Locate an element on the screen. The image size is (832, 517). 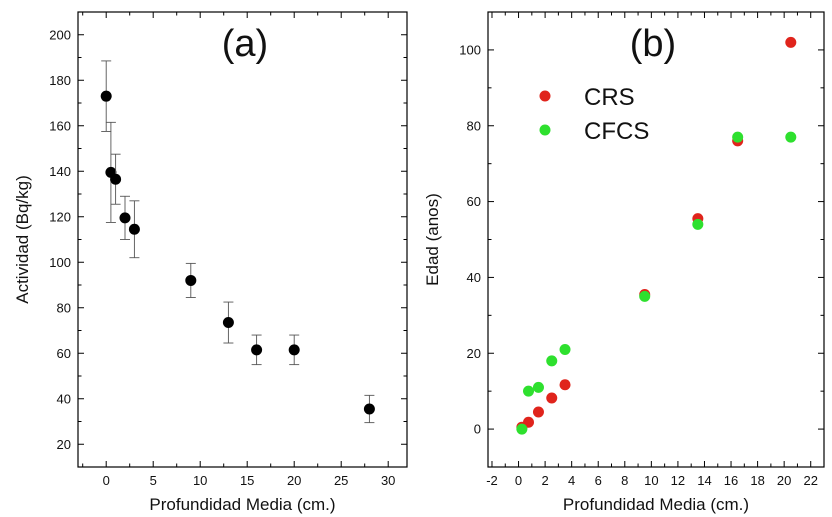
legend-label: CRS is located at coordinates (609, 97).